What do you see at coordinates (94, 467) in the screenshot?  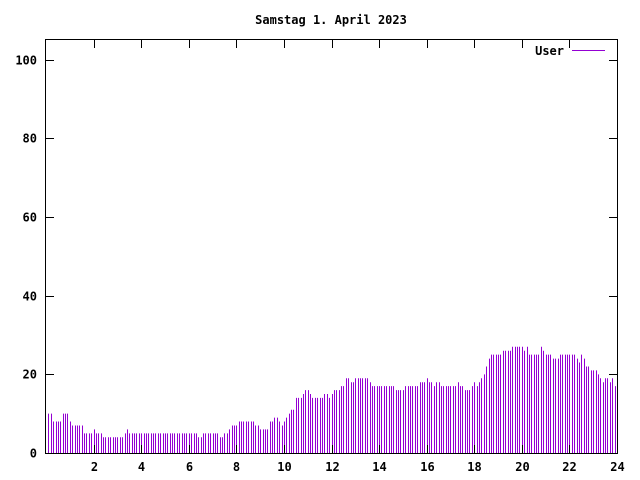 I see `x-tick-label: 2` at bounding box center [94, 467].